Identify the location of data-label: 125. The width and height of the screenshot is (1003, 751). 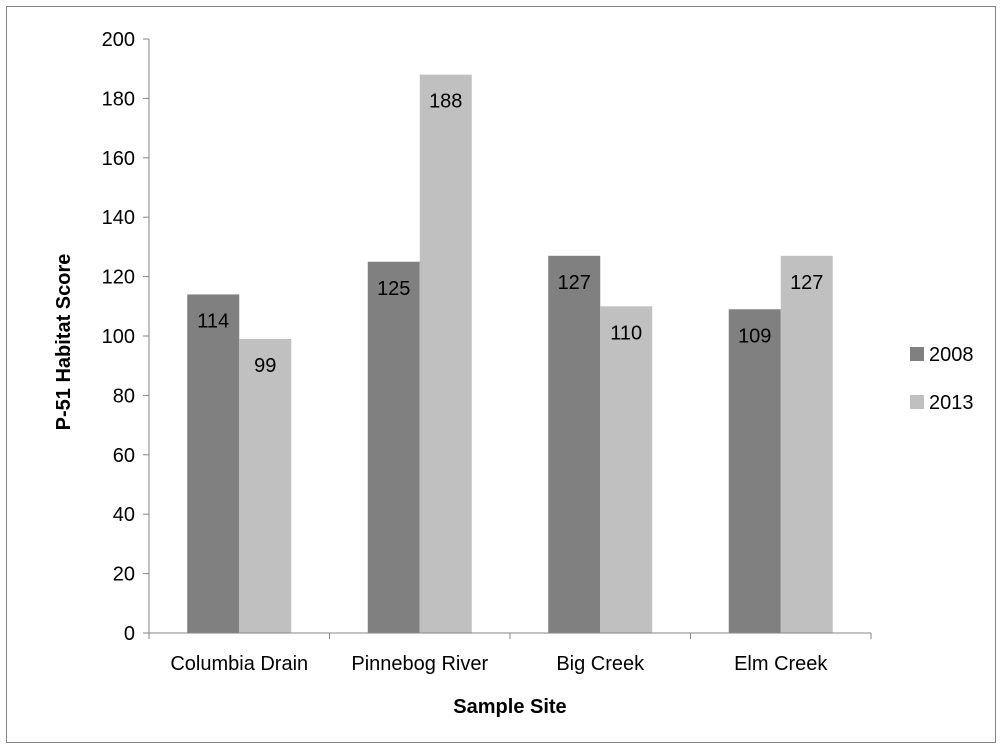
(393, 289).